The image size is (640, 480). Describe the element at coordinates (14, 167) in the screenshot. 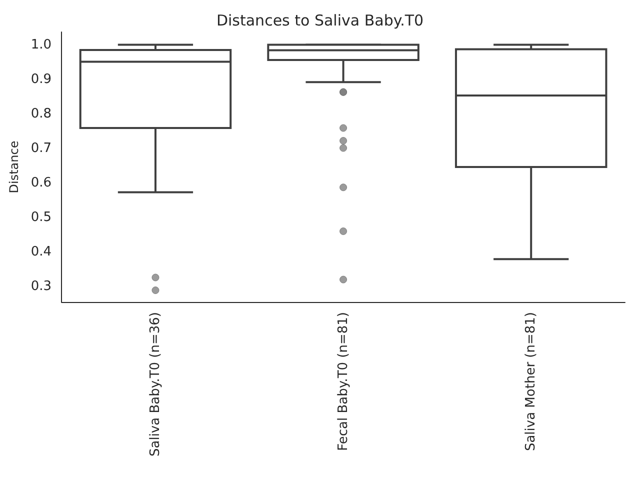

I see `y-axis-title: Distance` at that location.